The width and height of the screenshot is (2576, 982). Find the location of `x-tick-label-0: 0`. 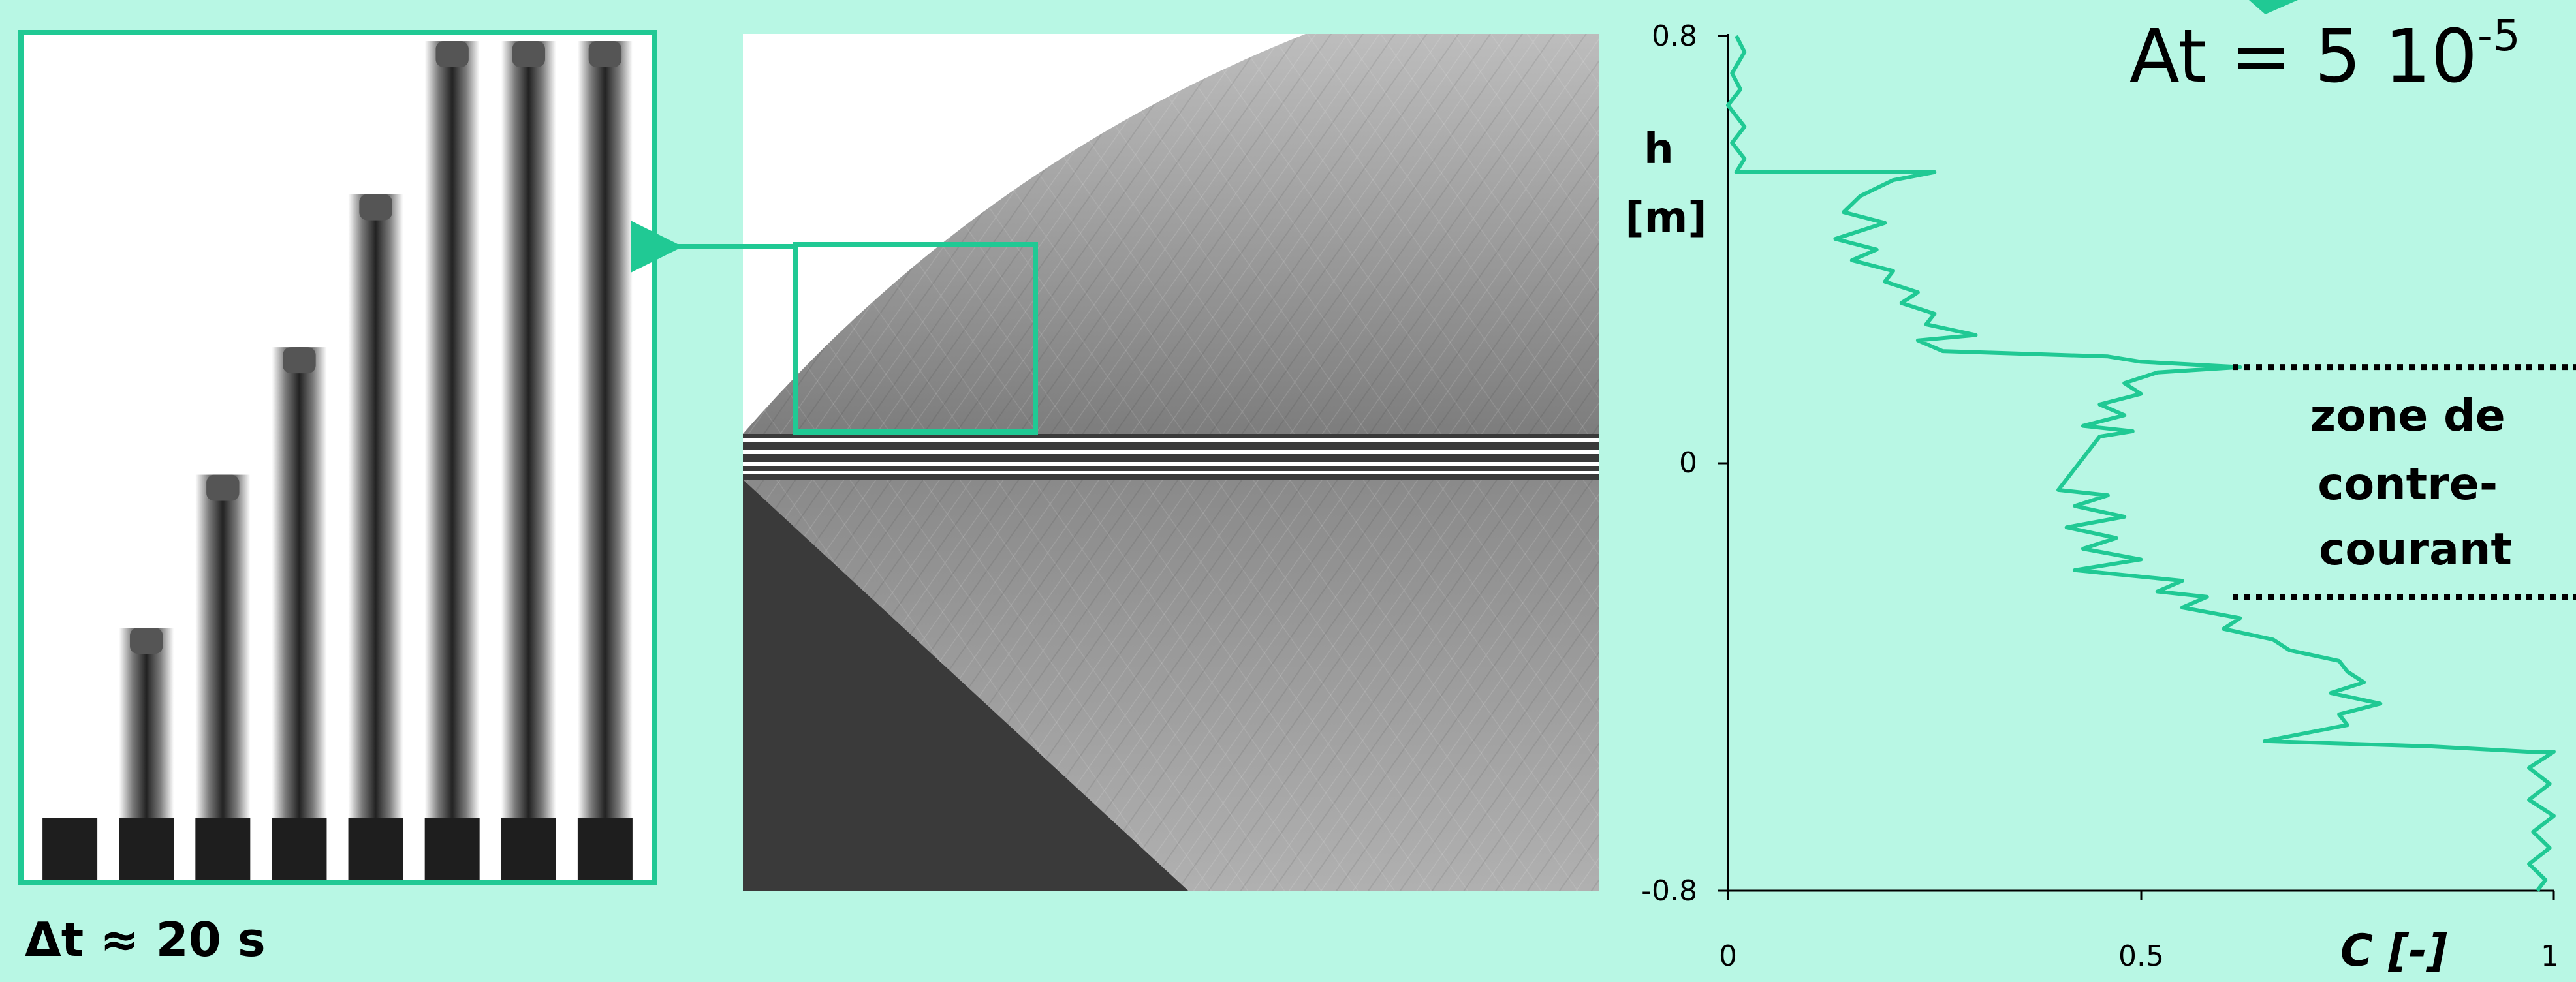

x-tick-label-0: 0 is located at coordinates (1728, 956).